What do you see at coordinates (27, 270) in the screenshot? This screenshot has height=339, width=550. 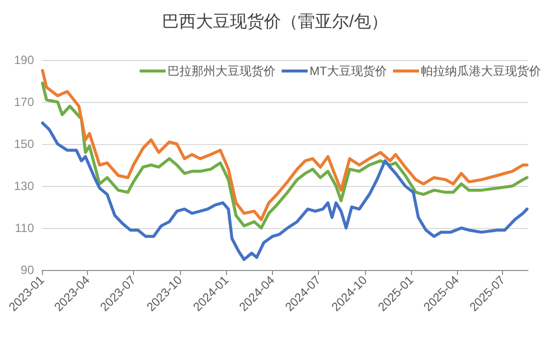 I see `y-tick-label: 90` at bounding box center [27, 270].